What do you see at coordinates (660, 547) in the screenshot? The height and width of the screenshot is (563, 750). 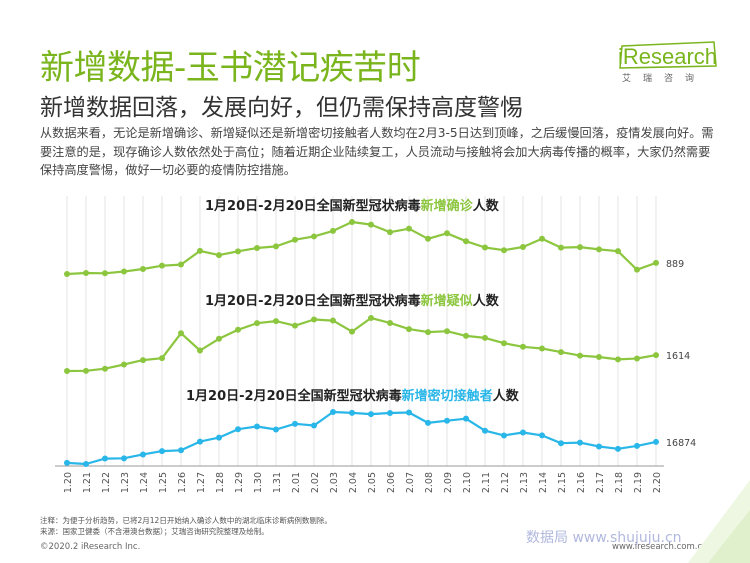 I see `website: www.iresearch.com.cn` at bounding box center [660, 547].